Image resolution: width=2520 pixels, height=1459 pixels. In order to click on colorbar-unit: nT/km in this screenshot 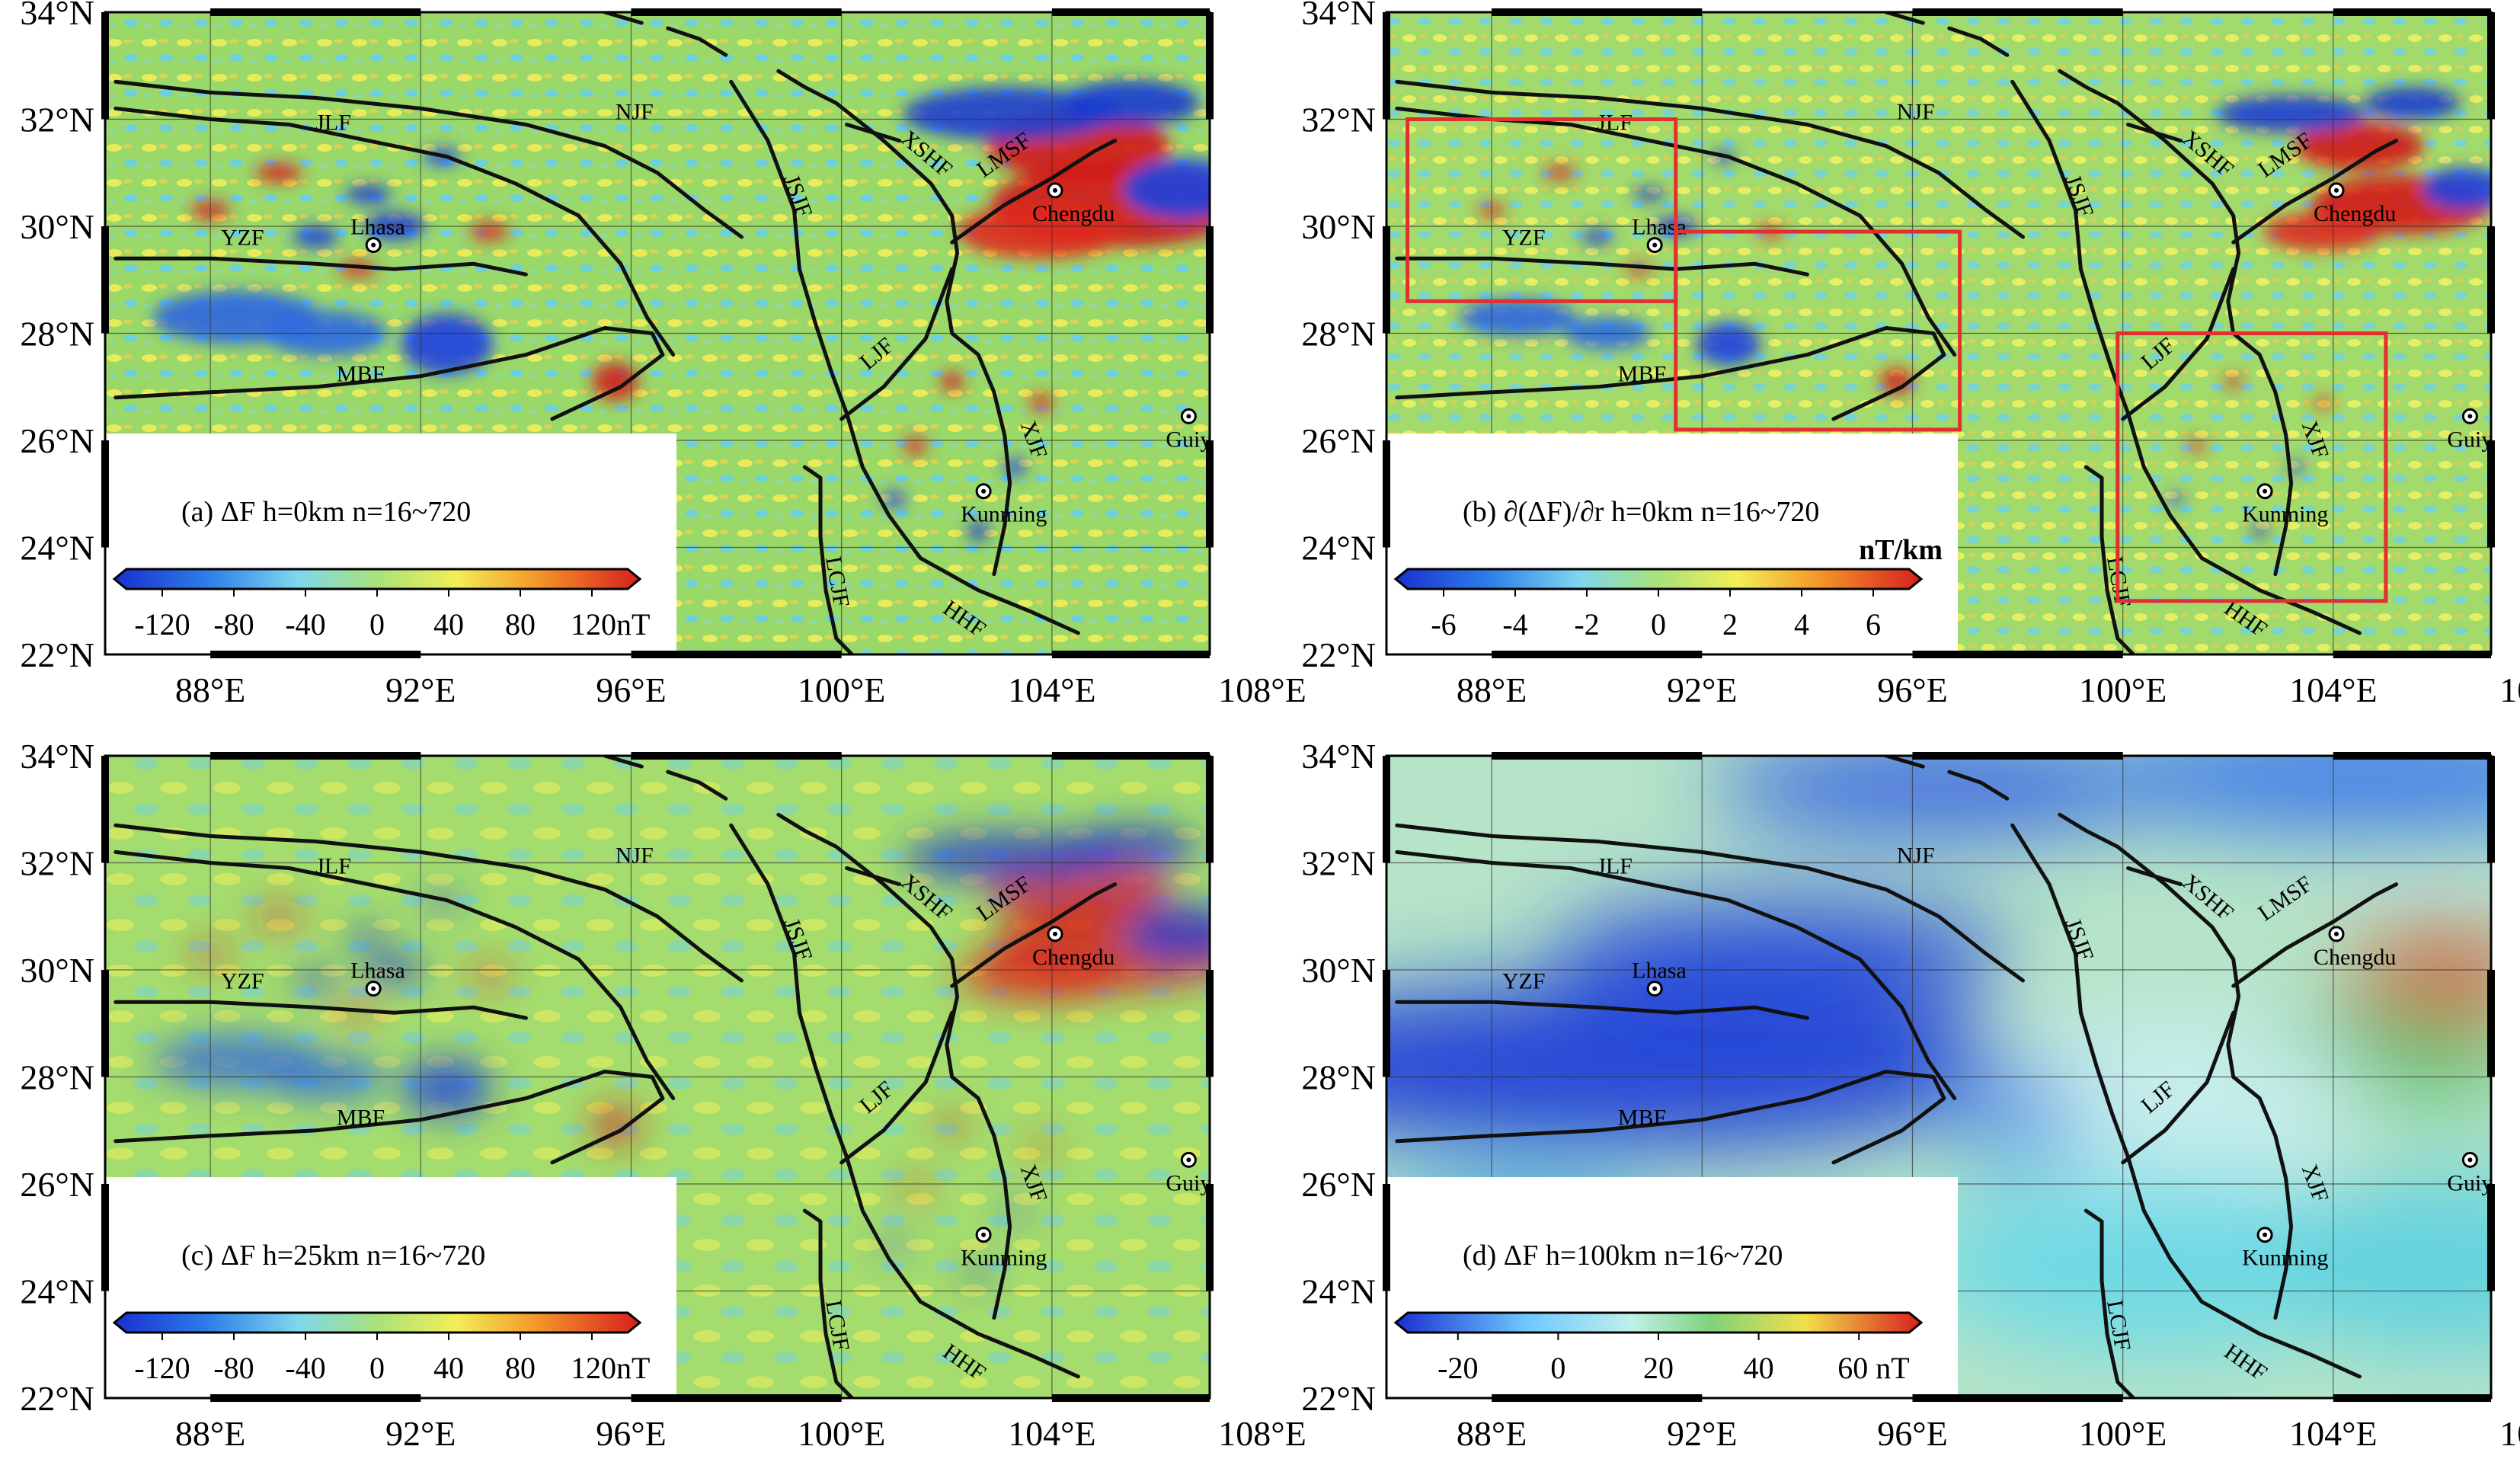, I will do `click(1901, 550)`.